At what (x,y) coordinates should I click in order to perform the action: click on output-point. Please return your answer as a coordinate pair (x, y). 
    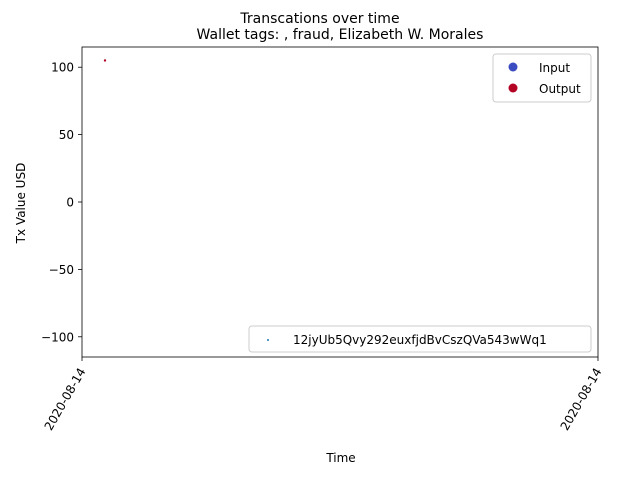
    Looking at the image, I should click on (105, 60).